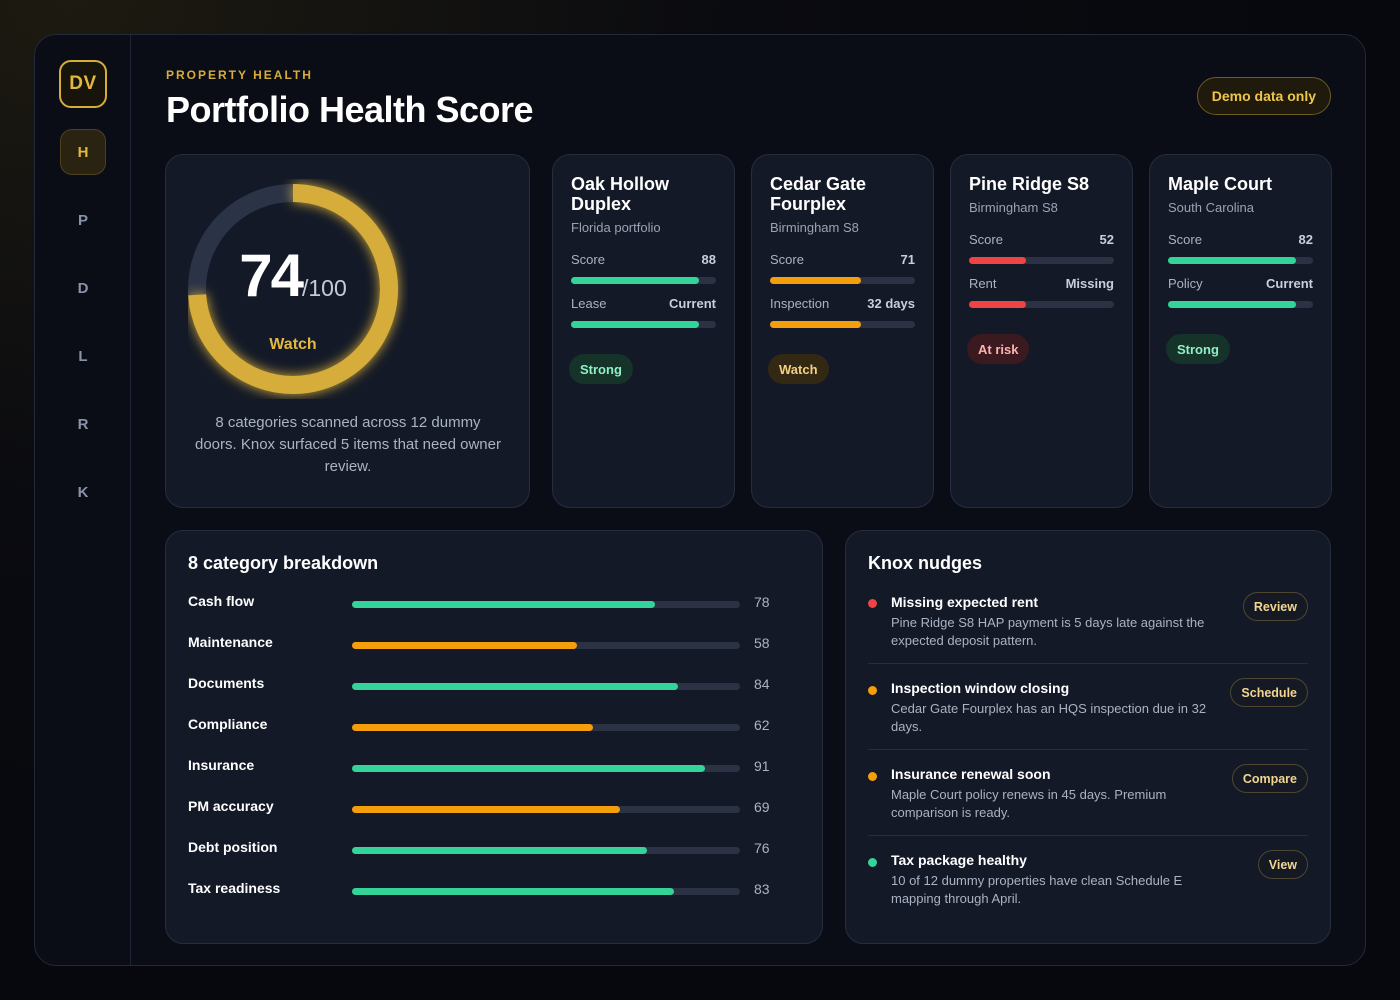  I want to click on category-value: 62, so click(762, 725).